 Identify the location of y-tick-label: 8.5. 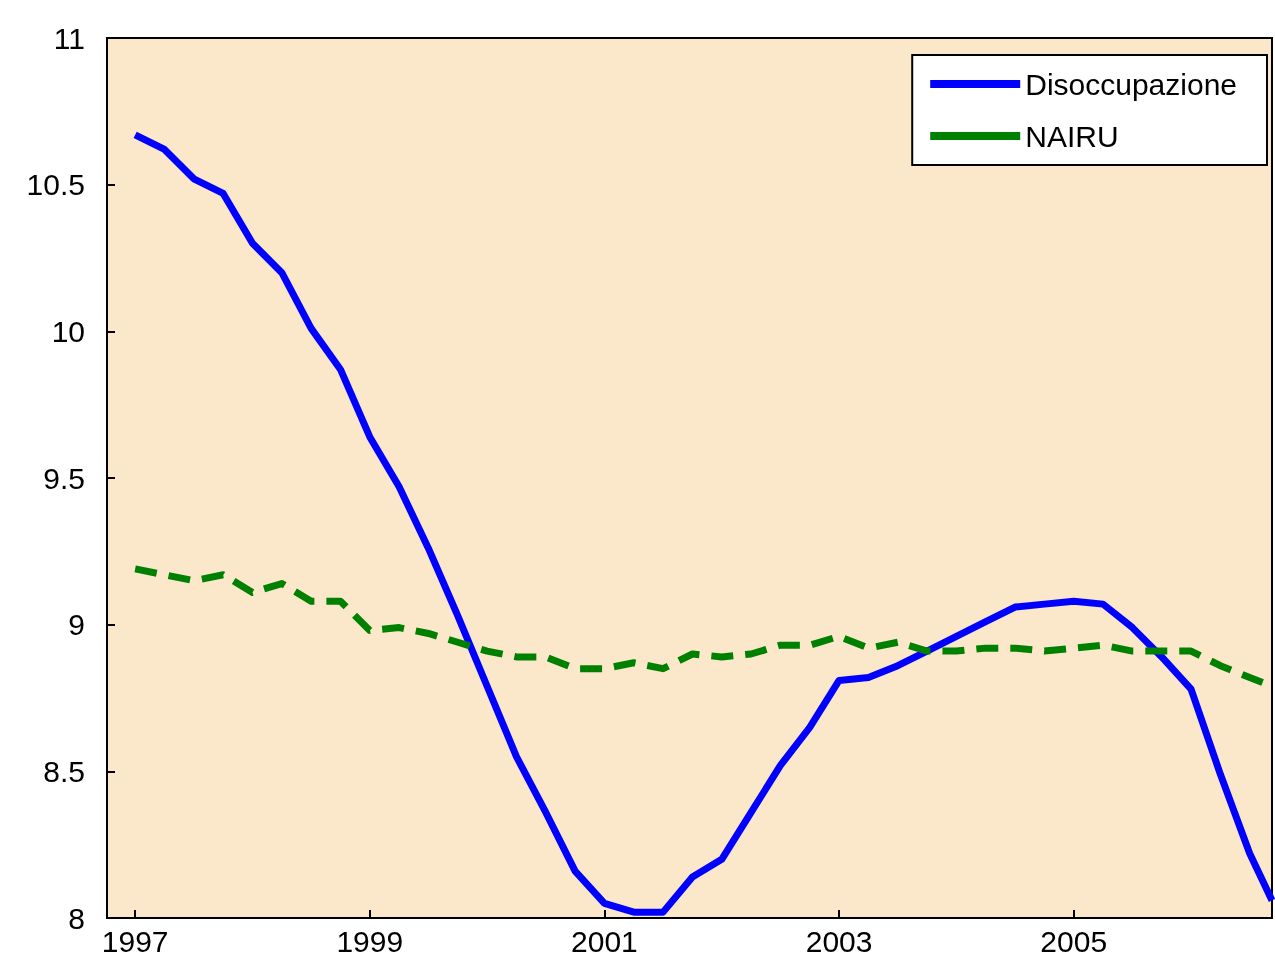
(64, 771).